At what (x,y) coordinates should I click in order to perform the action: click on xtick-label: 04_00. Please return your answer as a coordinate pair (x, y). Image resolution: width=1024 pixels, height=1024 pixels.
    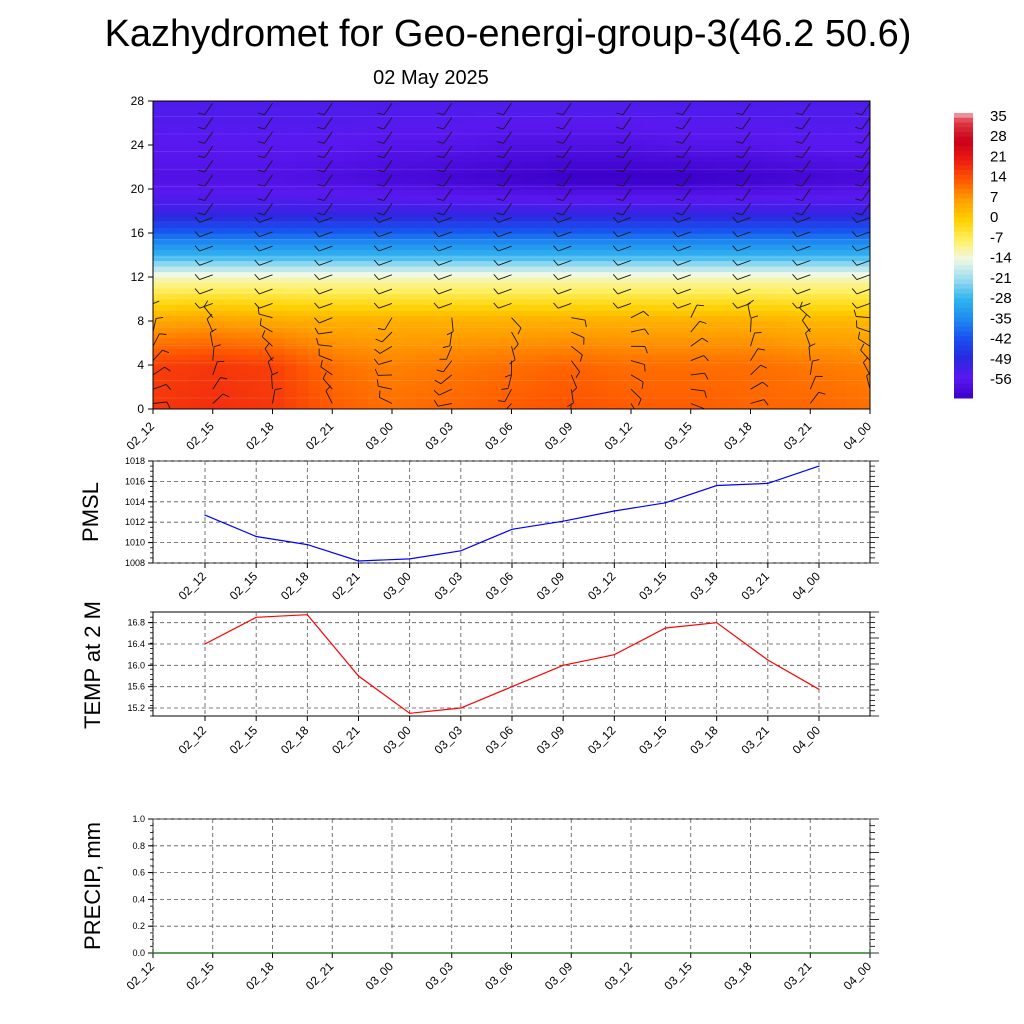
    Looking at the image, I should click on (807, 586).